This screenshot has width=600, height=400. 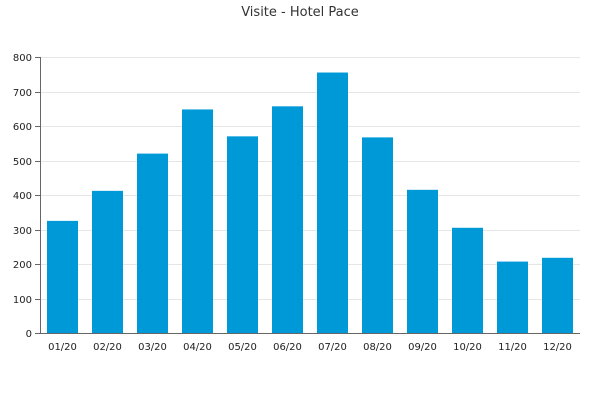 What do you see at coordinates (22, 127) in the screenshot?
I see `y-tick-label: 600` at bounding box center [22, 127].